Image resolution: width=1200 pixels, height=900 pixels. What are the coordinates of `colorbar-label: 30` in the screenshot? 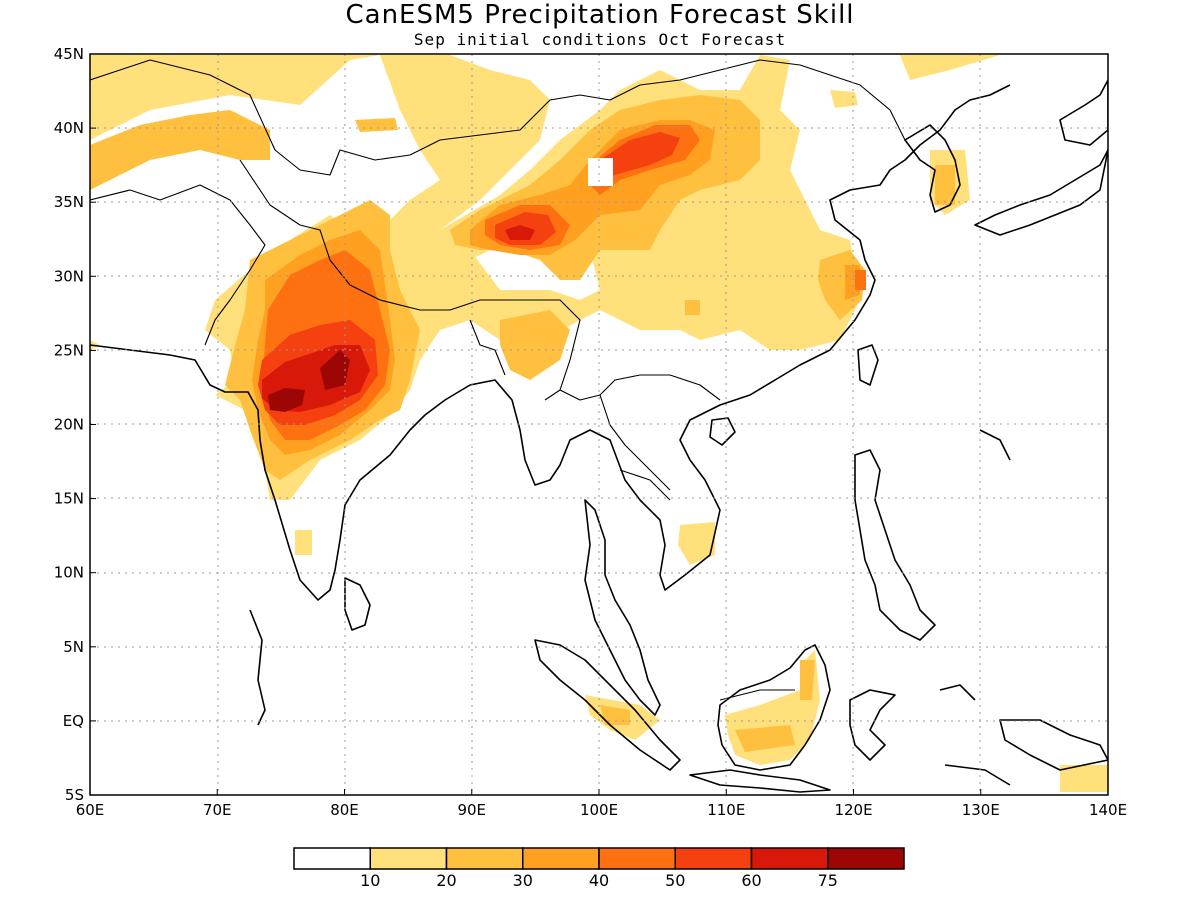 It's located at (523, 880).